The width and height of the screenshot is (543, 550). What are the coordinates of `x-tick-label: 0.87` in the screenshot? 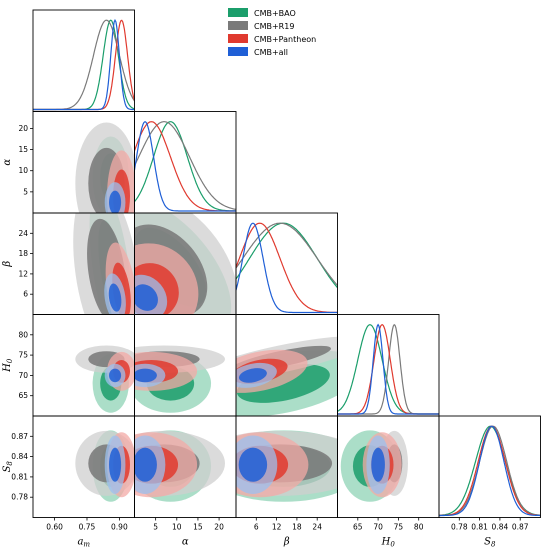 It's located at (520, 527).